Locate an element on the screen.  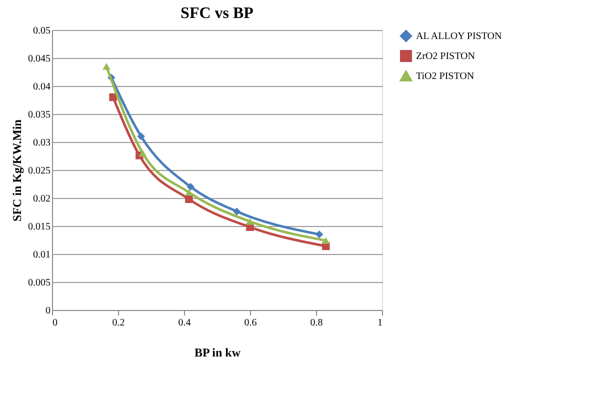
legend-label: TiO2 PISTON is located at coordinates (445, 76).